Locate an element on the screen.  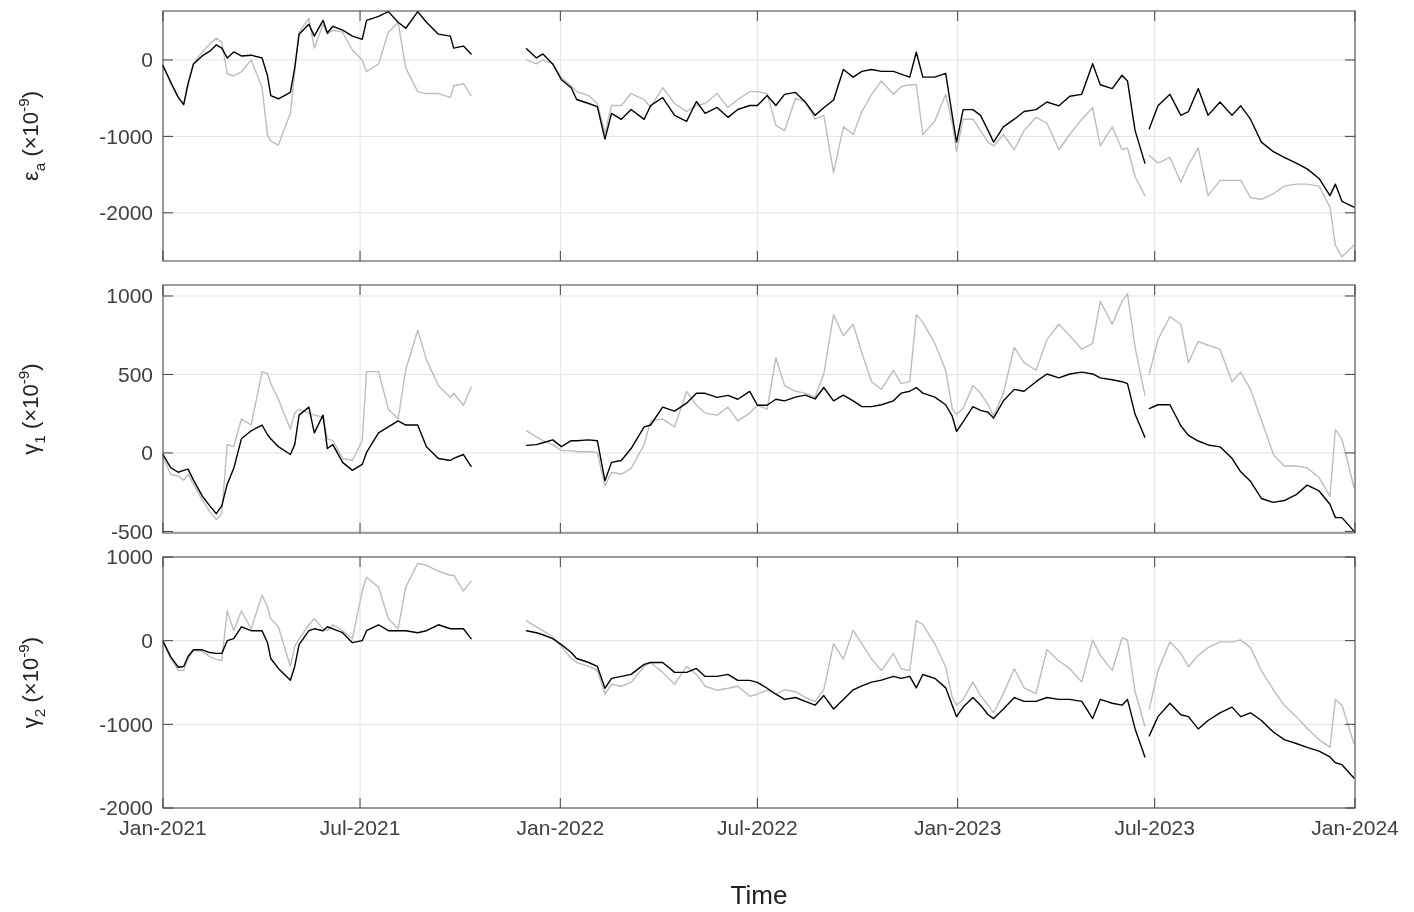
x-tick-label: Jul-2022 is located at coordinates (757, 827).